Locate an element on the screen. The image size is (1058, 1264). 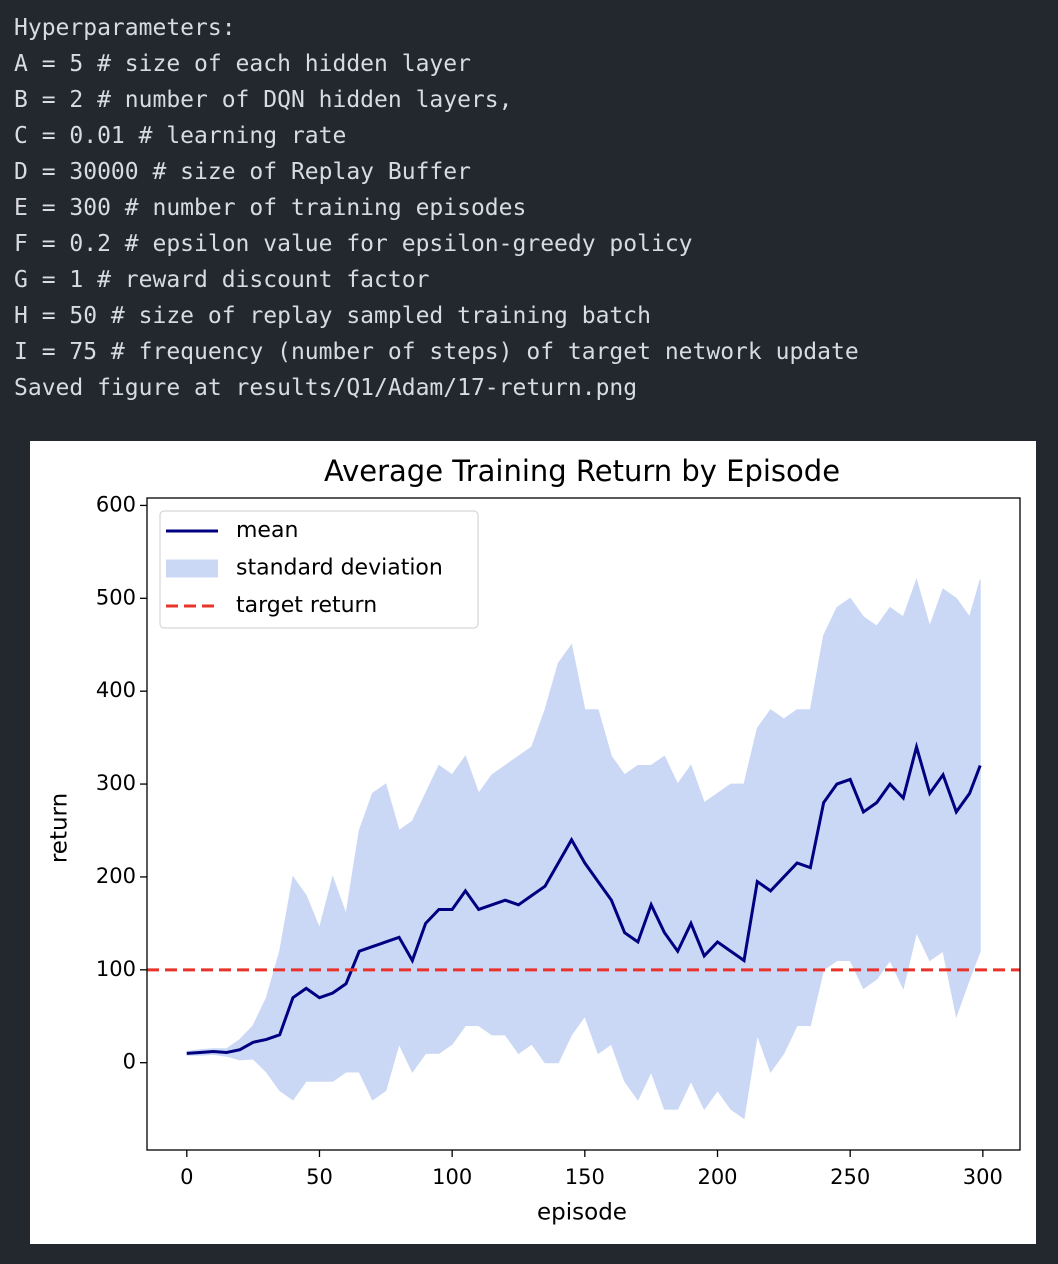
console-line: Hyperparameters: is located at coordinates (125, 28).